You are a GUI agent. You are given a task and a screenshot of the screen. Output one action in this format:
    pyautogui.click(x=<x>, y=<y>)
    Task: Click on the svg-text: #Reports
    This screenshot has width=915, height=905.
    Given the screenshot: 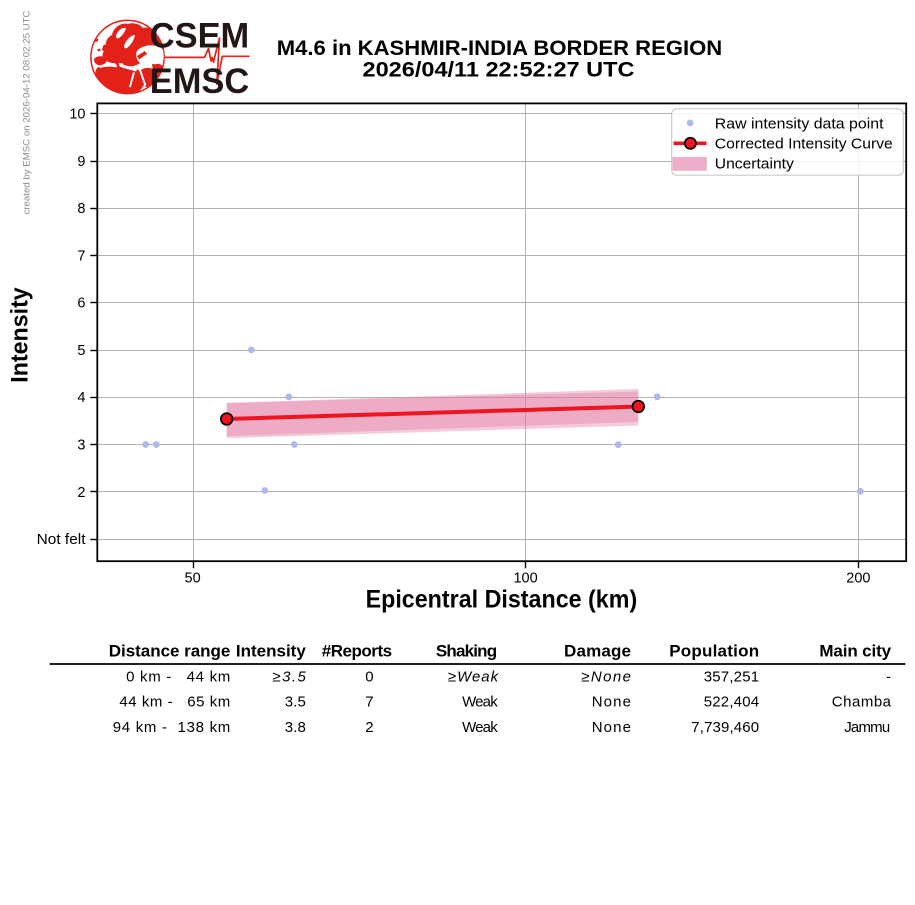 What is the action you would take?
    pyautogui.click(x=357, y=650)
    